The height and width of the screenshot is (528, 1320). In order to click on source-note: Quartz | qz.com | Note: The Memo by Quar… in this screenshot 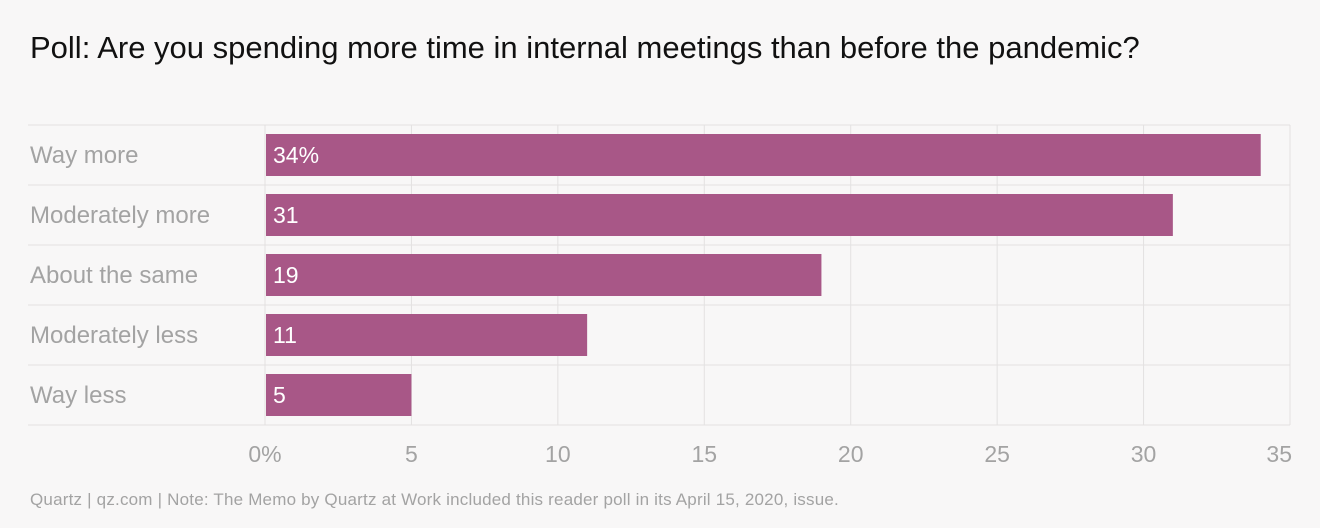, I will do `click(434, 499)`.